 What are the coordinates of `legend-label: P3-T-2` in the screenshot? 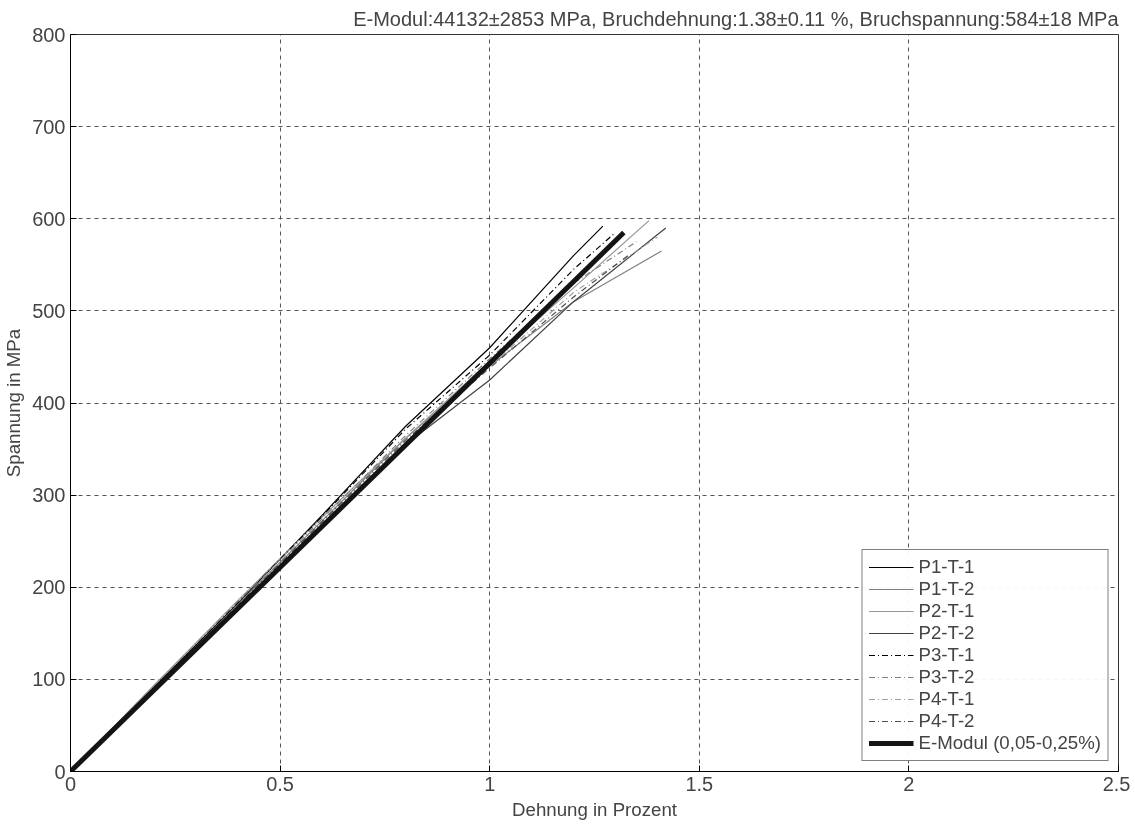 It's located at (946, 677).